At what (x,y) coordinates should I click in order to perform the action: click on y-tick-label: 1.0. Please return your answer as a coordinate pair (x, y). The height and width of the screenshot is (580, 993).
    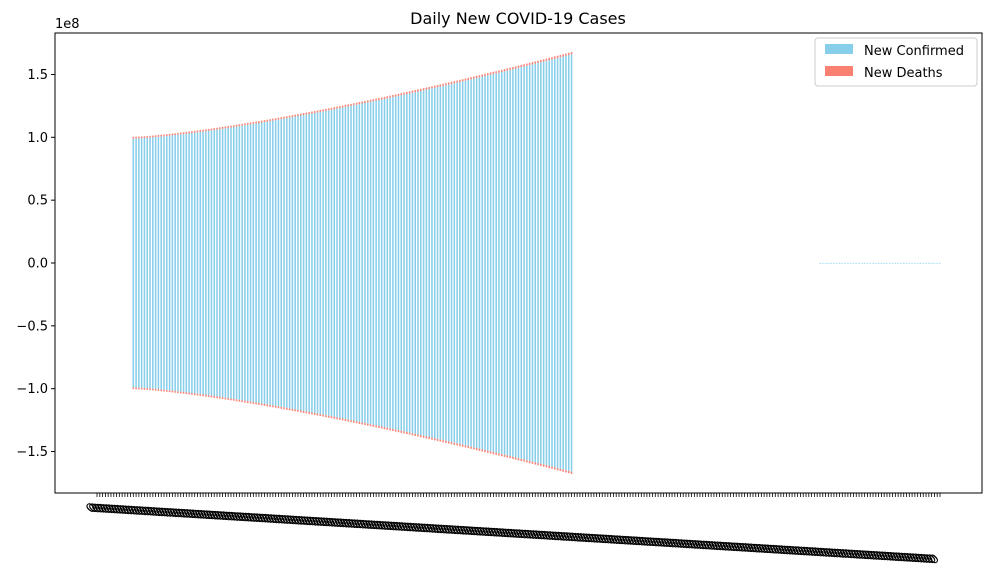
    Looking at the image, I should click on (37, 138).